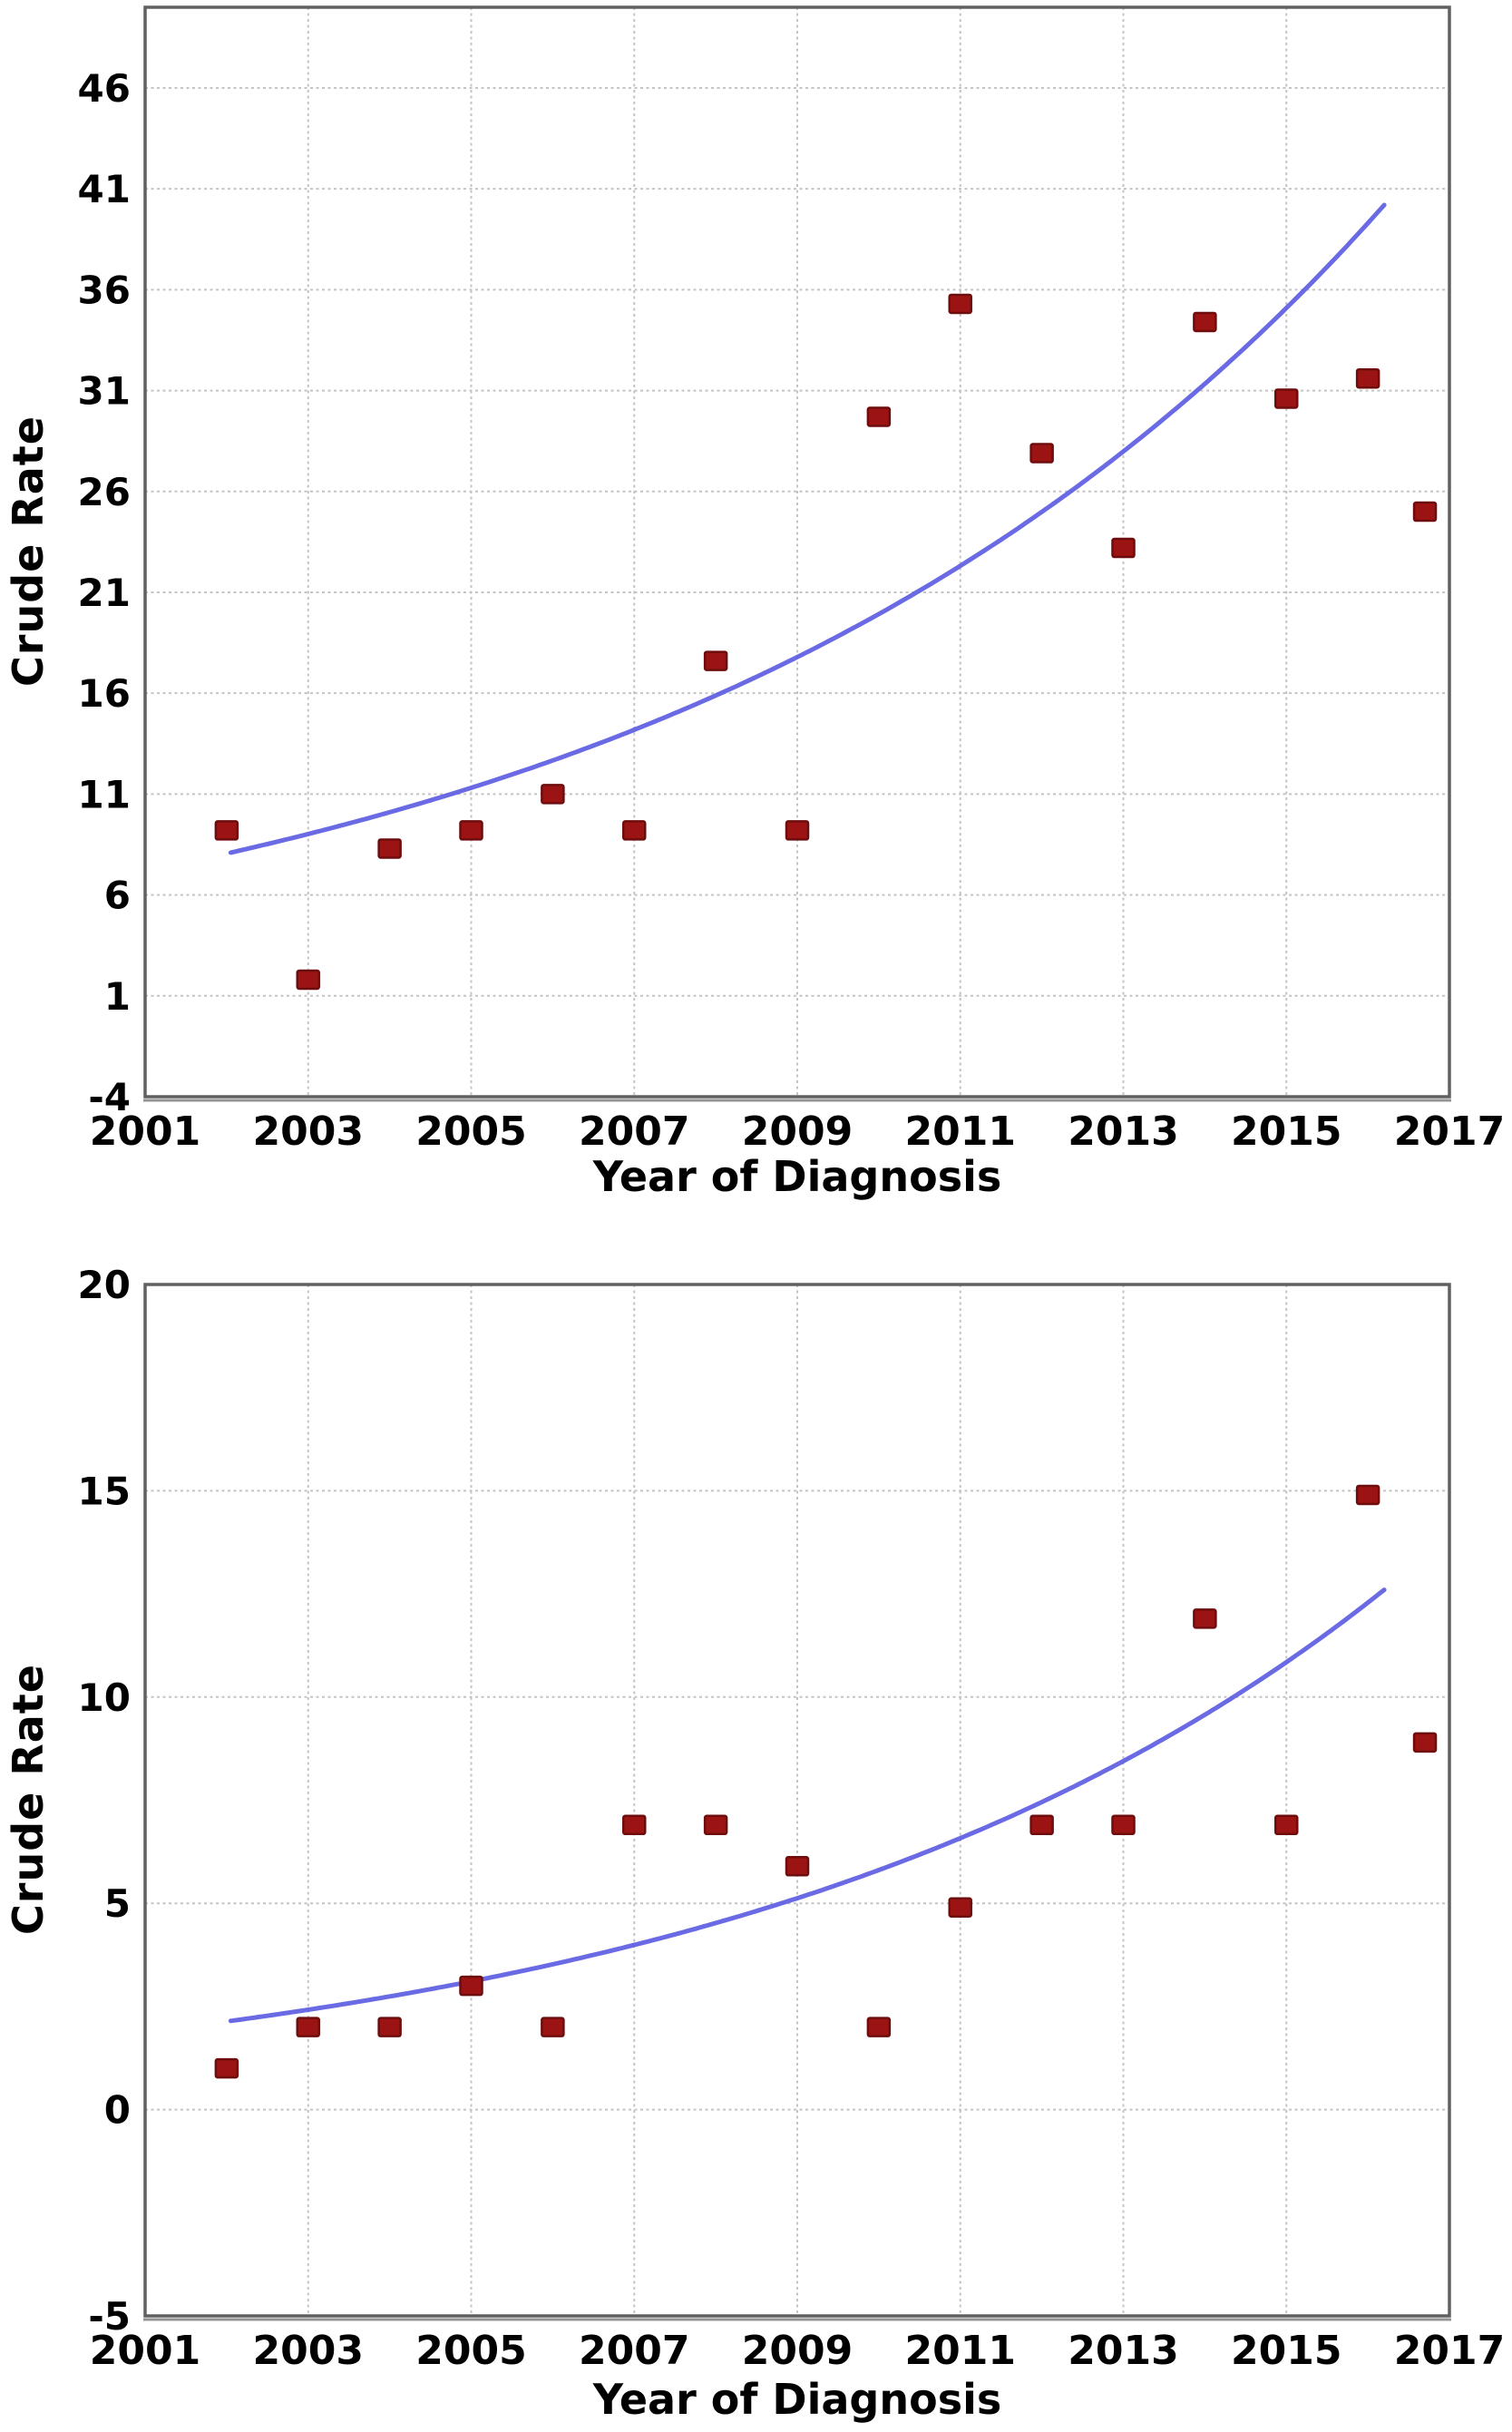 This screenshot has height=2432, width=1512. Describe the element at coordinates (117, 896) in the screenshot. I see `y-tick-label: 6` at that location.